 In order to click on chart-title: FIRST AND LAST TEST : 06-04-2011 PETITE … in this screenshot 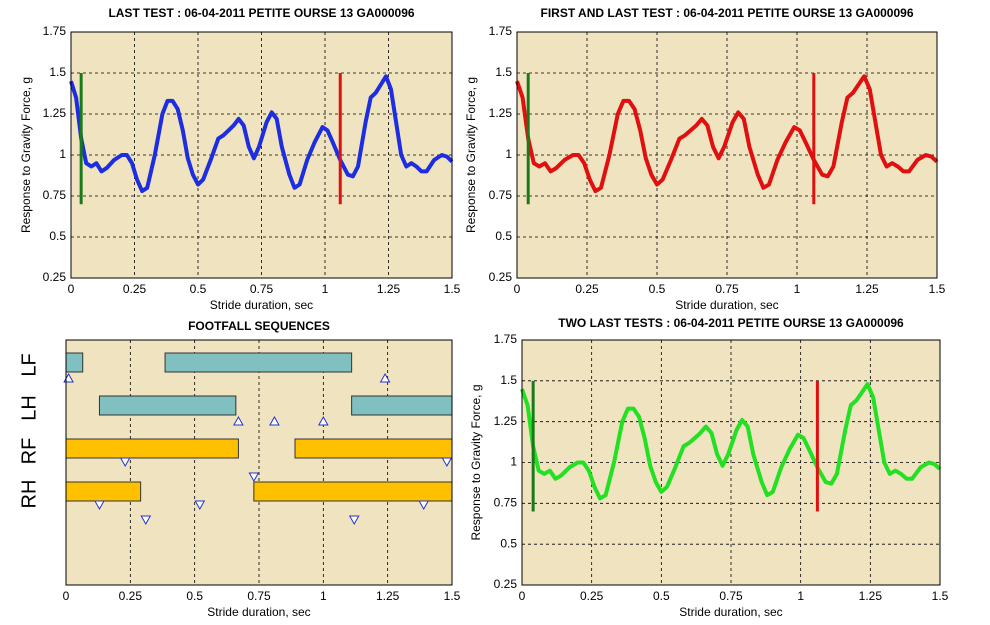, I will do `click(726, 13)`.